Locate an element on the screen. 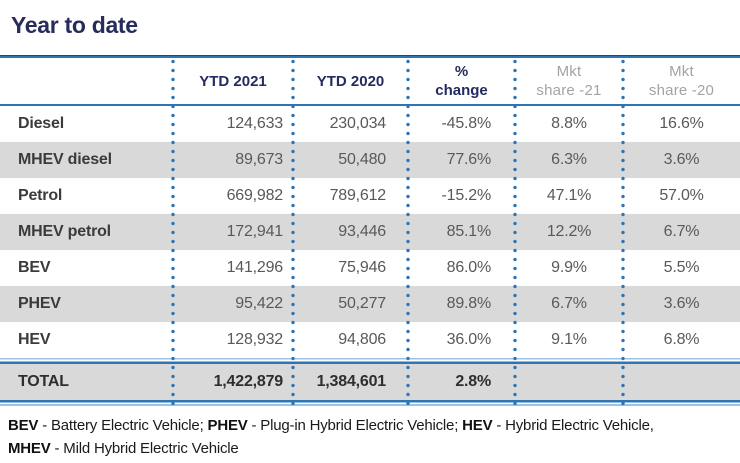 The width and height of the screenshot is (740, 463). ytd-2021-value: 128,932 is located at coordinates (255, 339).